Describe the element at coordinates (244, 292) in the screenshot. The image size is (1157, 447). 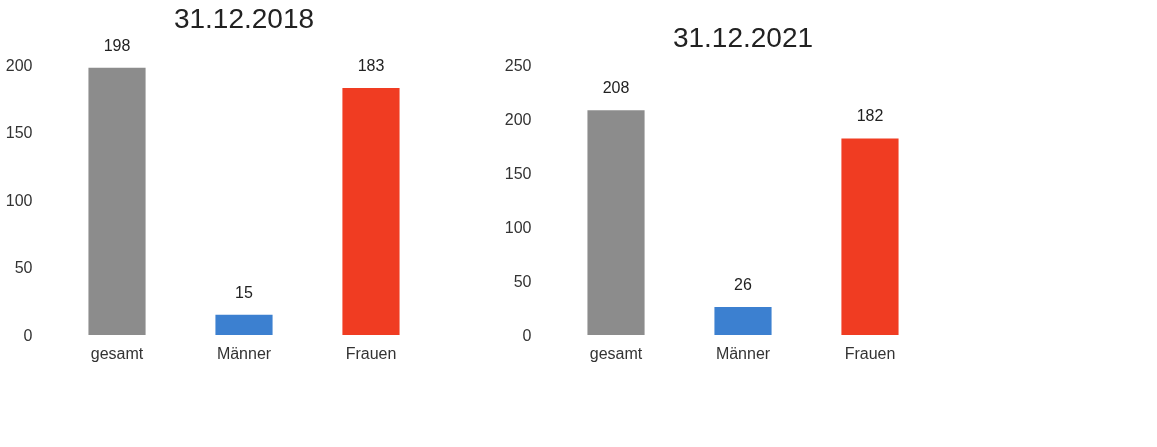
I see `data-label: 15` at that location.